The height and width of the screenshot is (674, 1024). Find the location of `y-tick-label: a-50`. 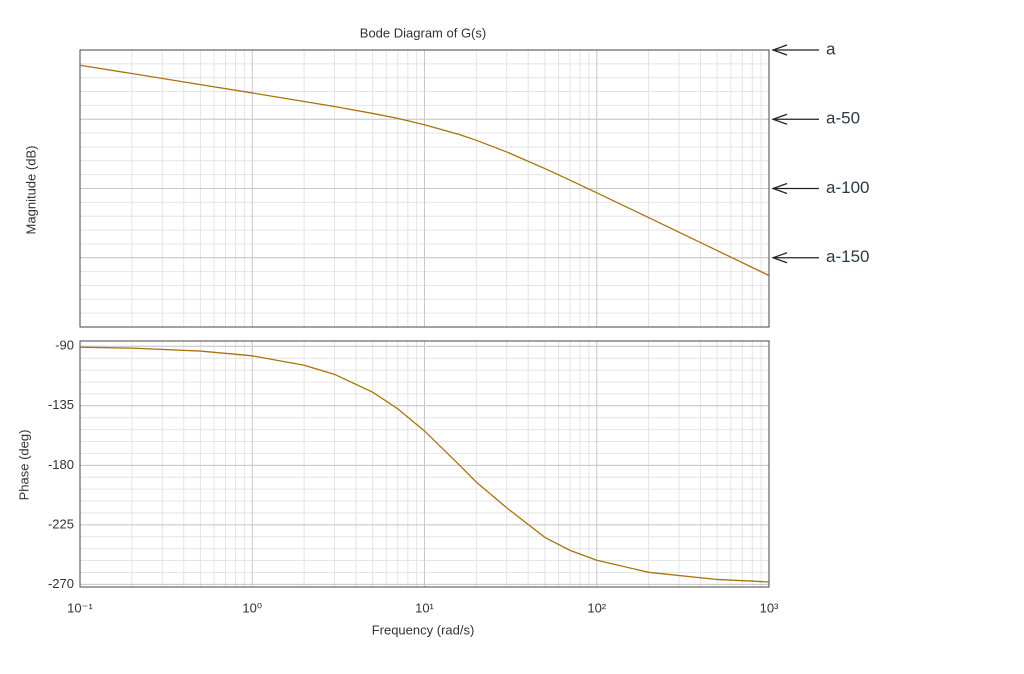

y-tick-label: a-50 is located at coordinates (843, 118).